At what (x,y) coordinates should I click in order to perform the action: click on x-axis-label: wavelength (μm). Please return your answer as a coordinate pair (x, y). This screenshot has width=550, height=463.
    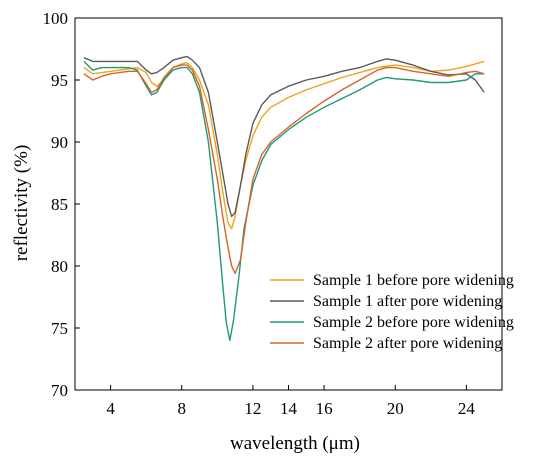
    Looking at the image, I should click on (295, 443).